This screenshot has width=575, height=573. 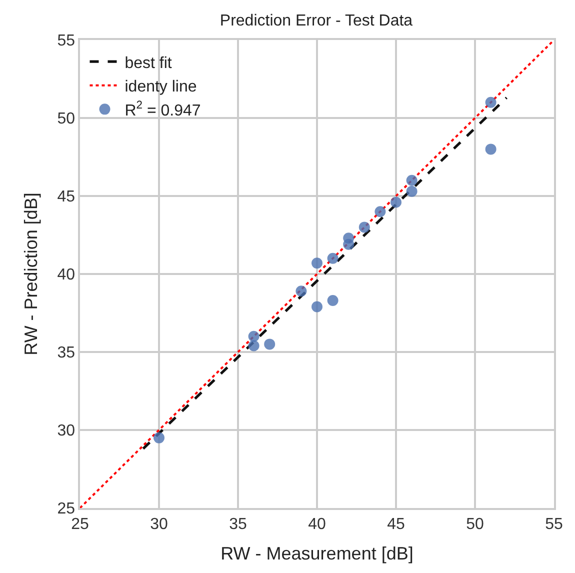 I want to click on legend-label: identy line, so click(x=160, y=87).